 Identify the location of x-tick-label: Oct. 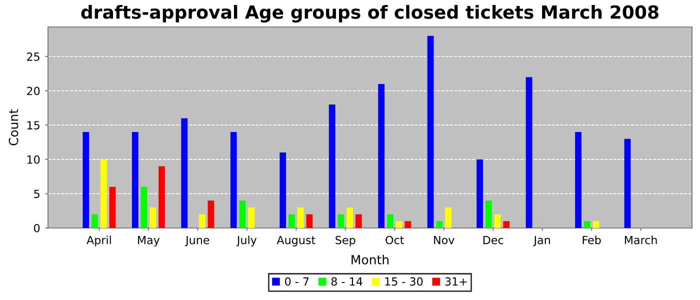
(395, 240).